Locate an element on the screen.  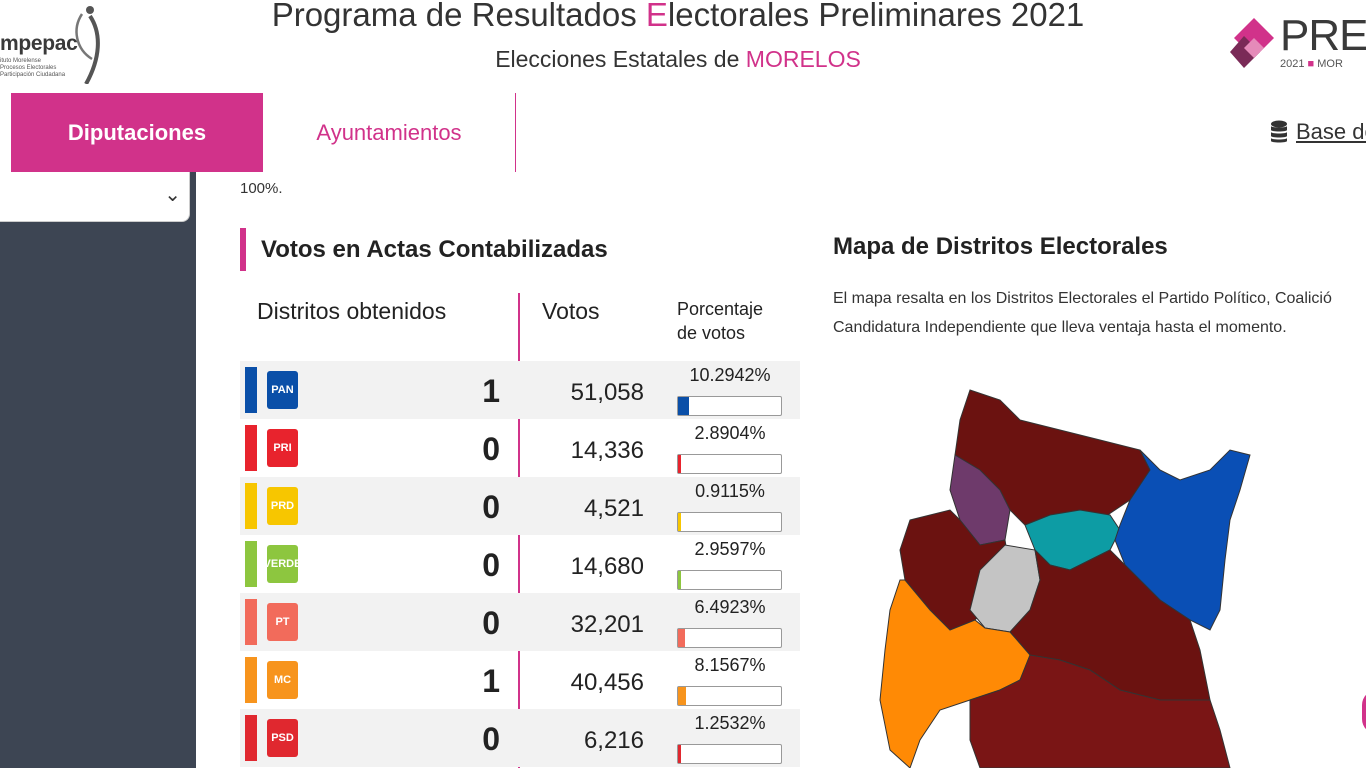
vote-count: 40,456 is located at coordinates (607, 682).